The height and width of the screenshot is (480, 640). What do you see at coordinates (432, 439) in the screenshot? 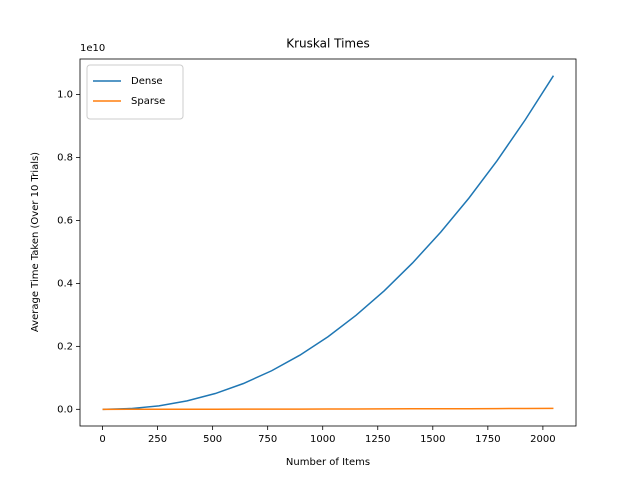
I see `x-tick-label: 1500` at bounding box center [432, 439].